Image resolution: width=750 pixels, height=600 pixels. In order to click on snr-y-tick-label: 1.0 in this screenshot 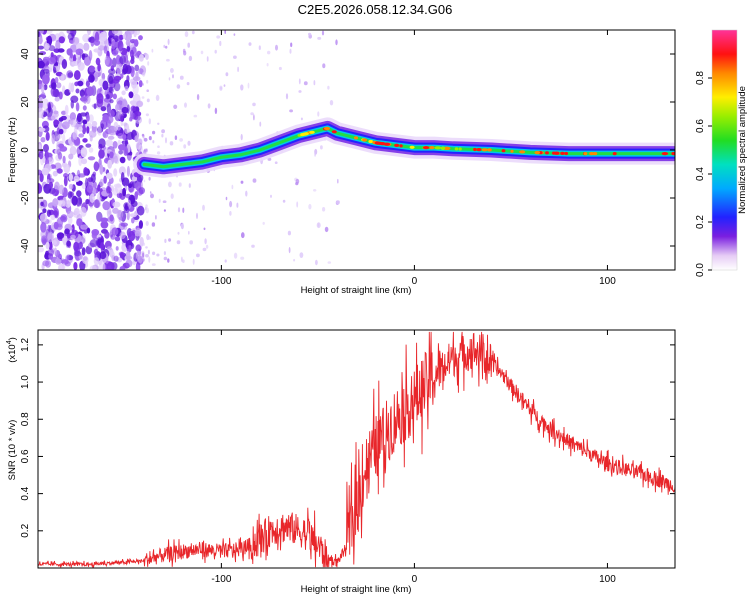, I will do `click(25, 382)`.